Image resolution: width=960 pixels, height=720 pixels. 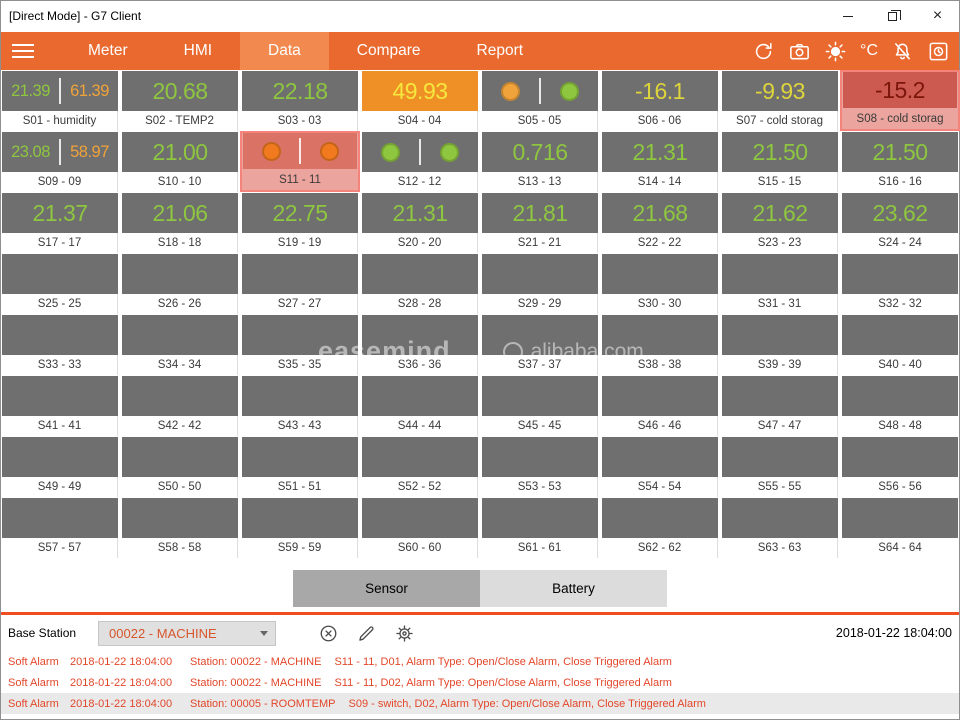 I want to click on sensor-tile-s17: 21.37 S17 - 17, so click(x=60, y=222).